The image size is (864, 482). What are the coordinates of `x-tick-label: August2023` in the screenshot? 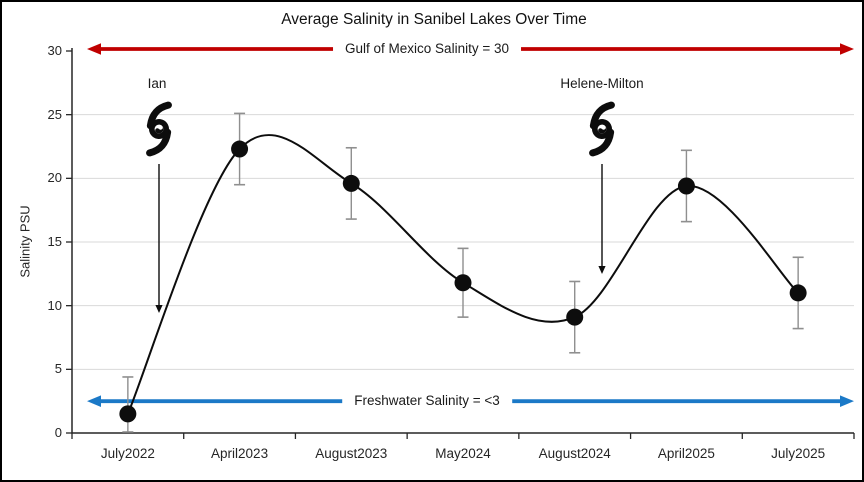 It's located at (351, 453).